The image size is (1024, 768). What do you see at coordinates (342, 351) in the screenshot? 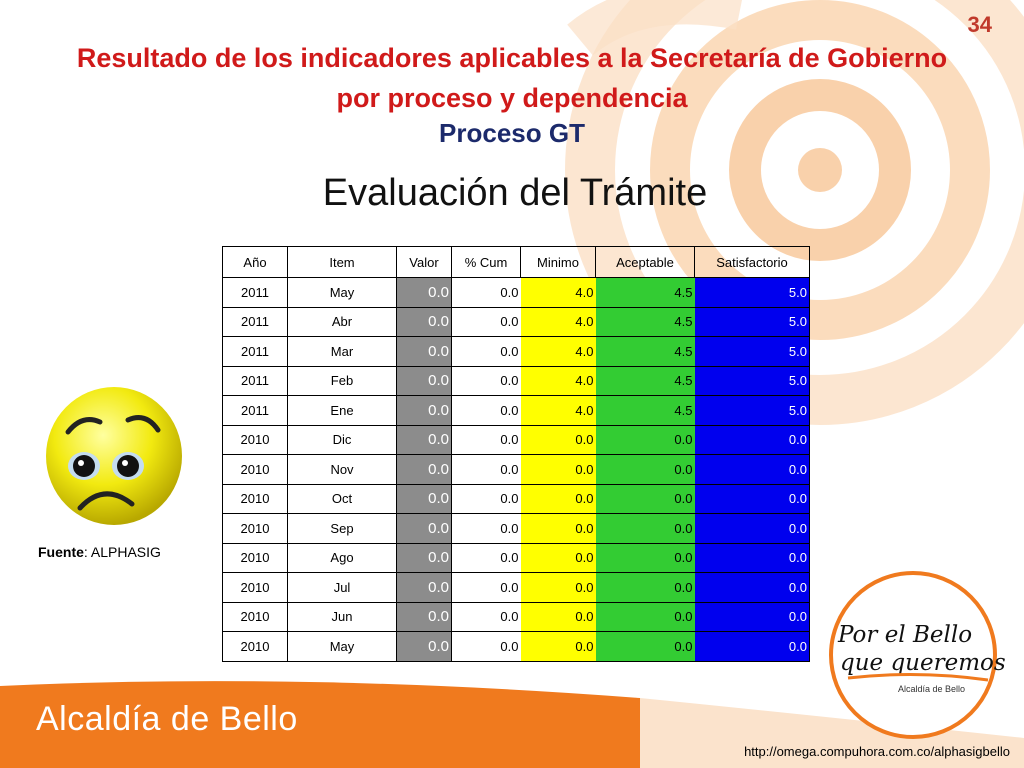
I see `cell-item: Mar` at bounding box center [342, 351].